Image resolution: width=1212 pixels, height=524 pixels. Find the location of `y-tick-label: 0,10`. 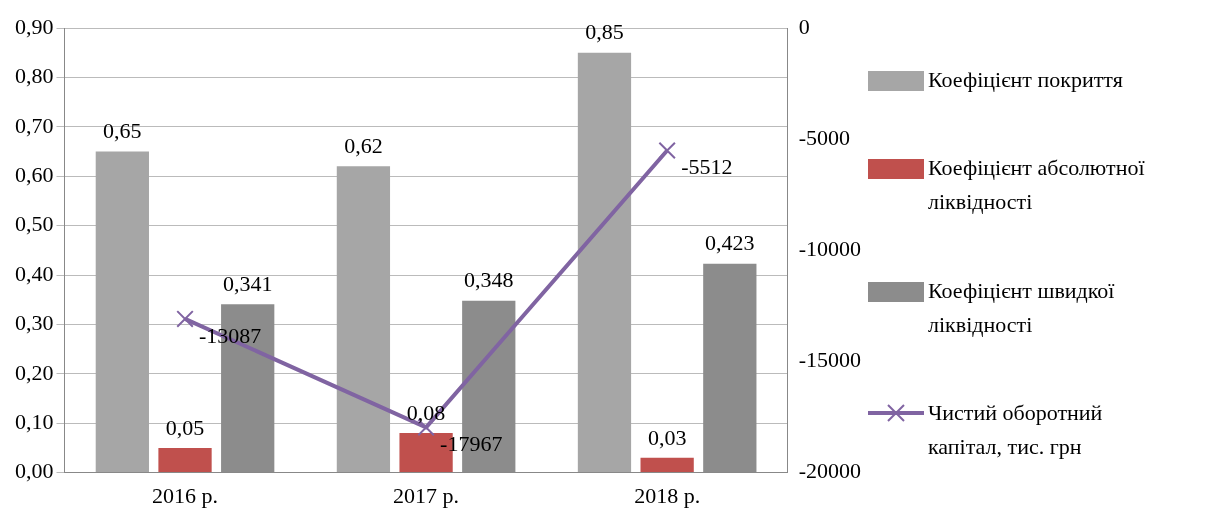

y-tick-label: 0,10 is located at coordinates (34, 421).